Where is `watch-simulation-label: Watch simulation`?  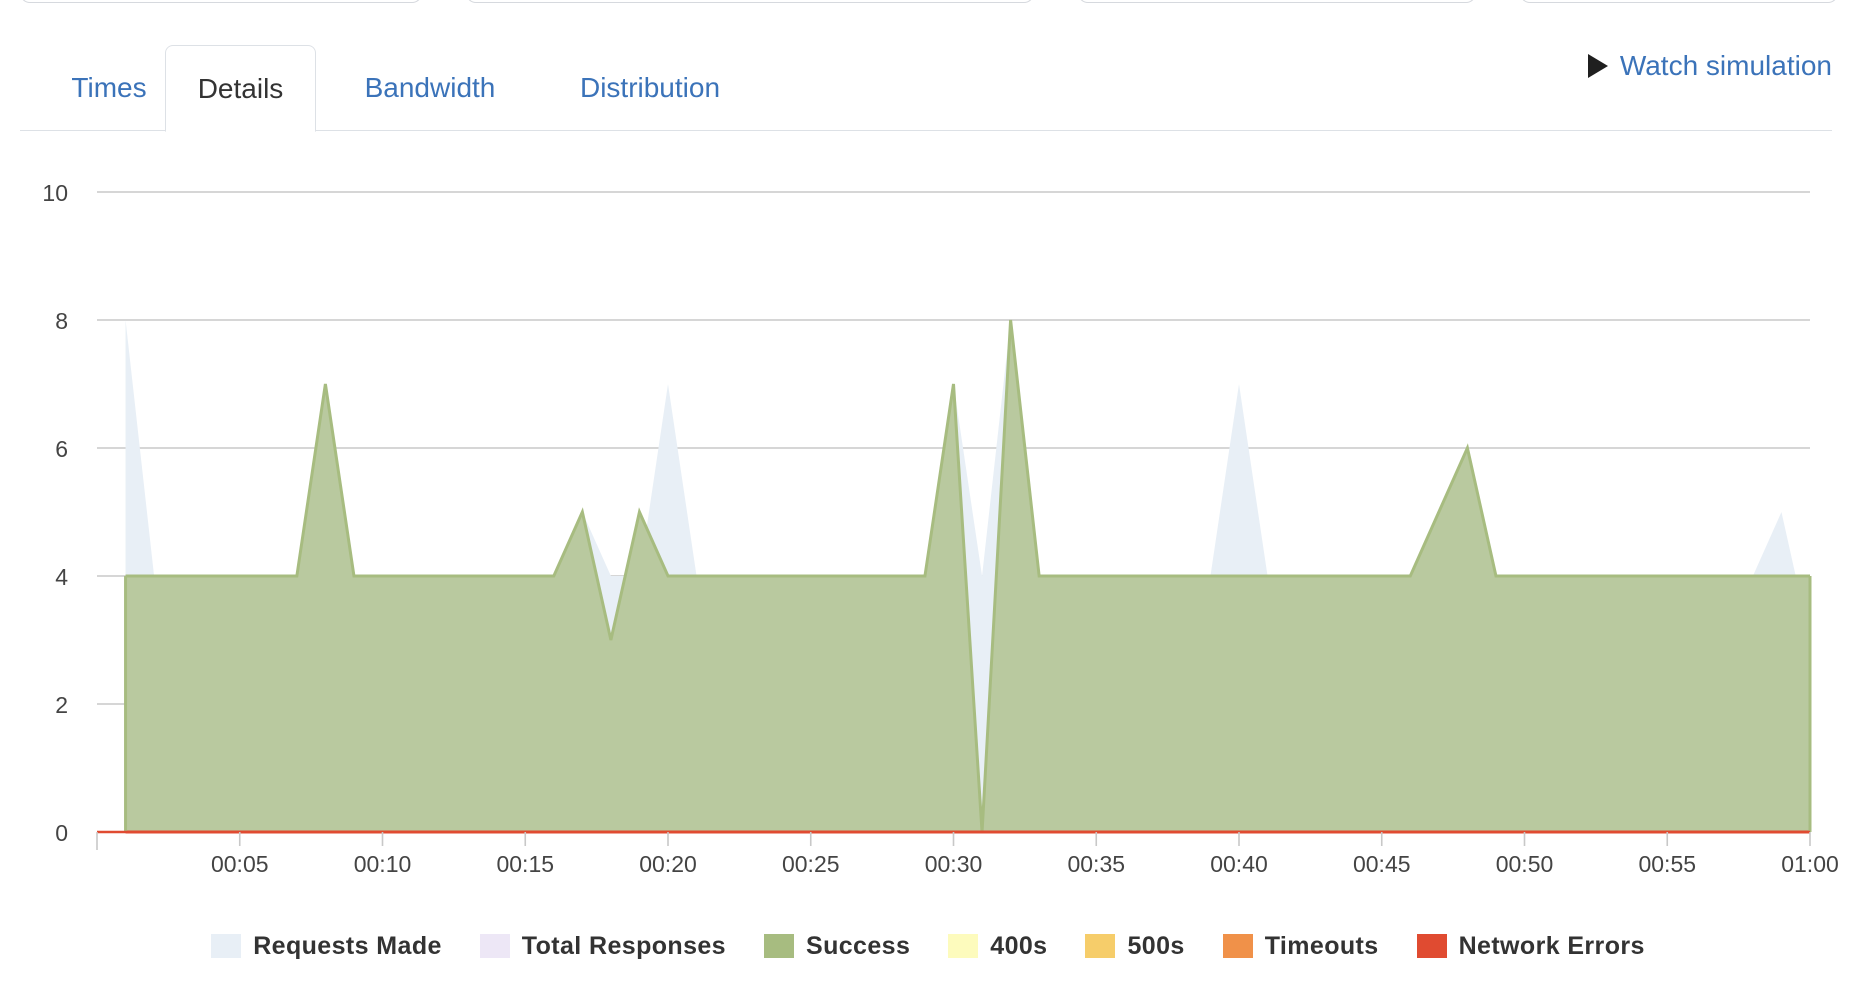
watch-simulation-label: Watch simulation is located at coordinates (1725, 65).